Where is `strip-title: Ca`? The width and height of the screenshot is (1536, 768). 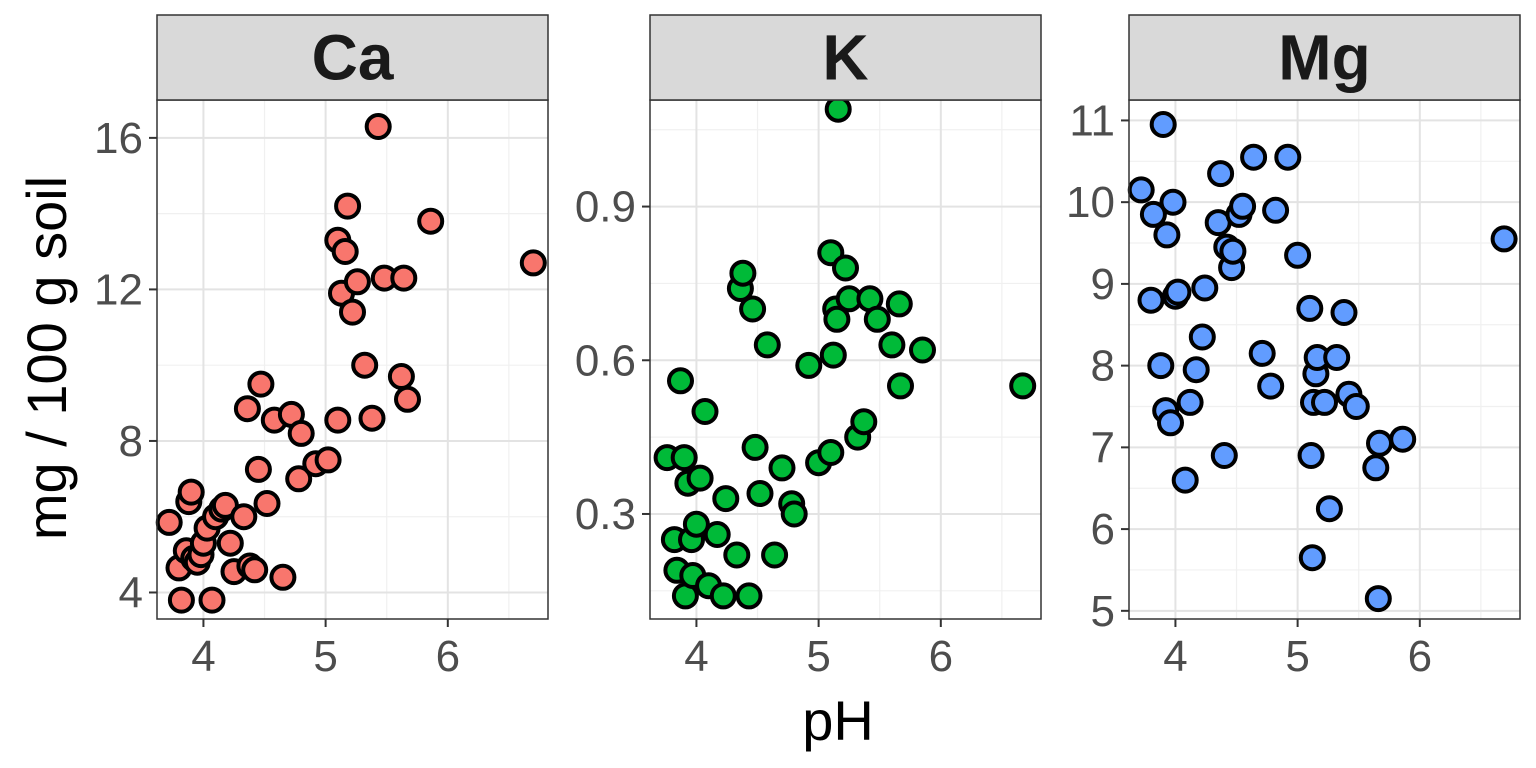 strip-title: Ca is located at coordinates (353, 58).